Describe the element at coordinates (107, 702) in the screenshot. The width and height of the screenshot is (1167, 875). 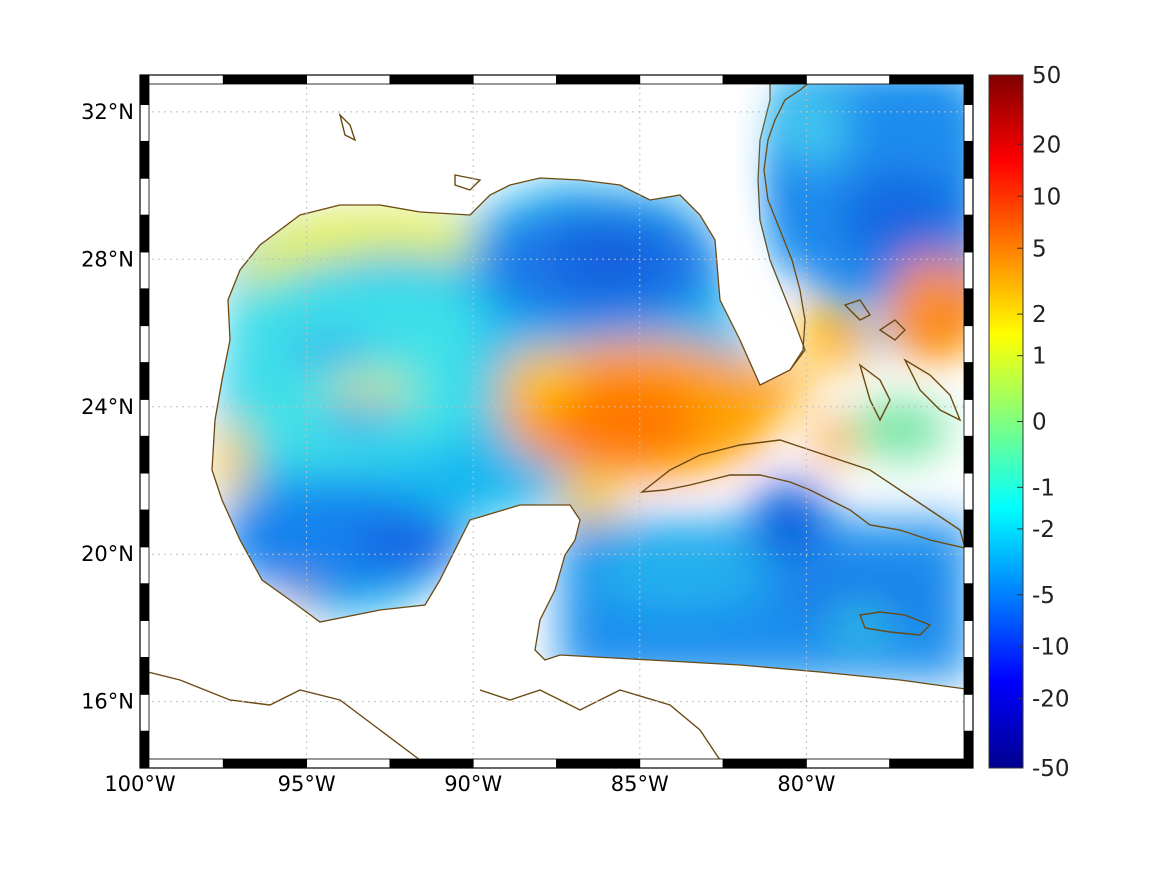
I see `lat-tick-label: 16°N` at that location.